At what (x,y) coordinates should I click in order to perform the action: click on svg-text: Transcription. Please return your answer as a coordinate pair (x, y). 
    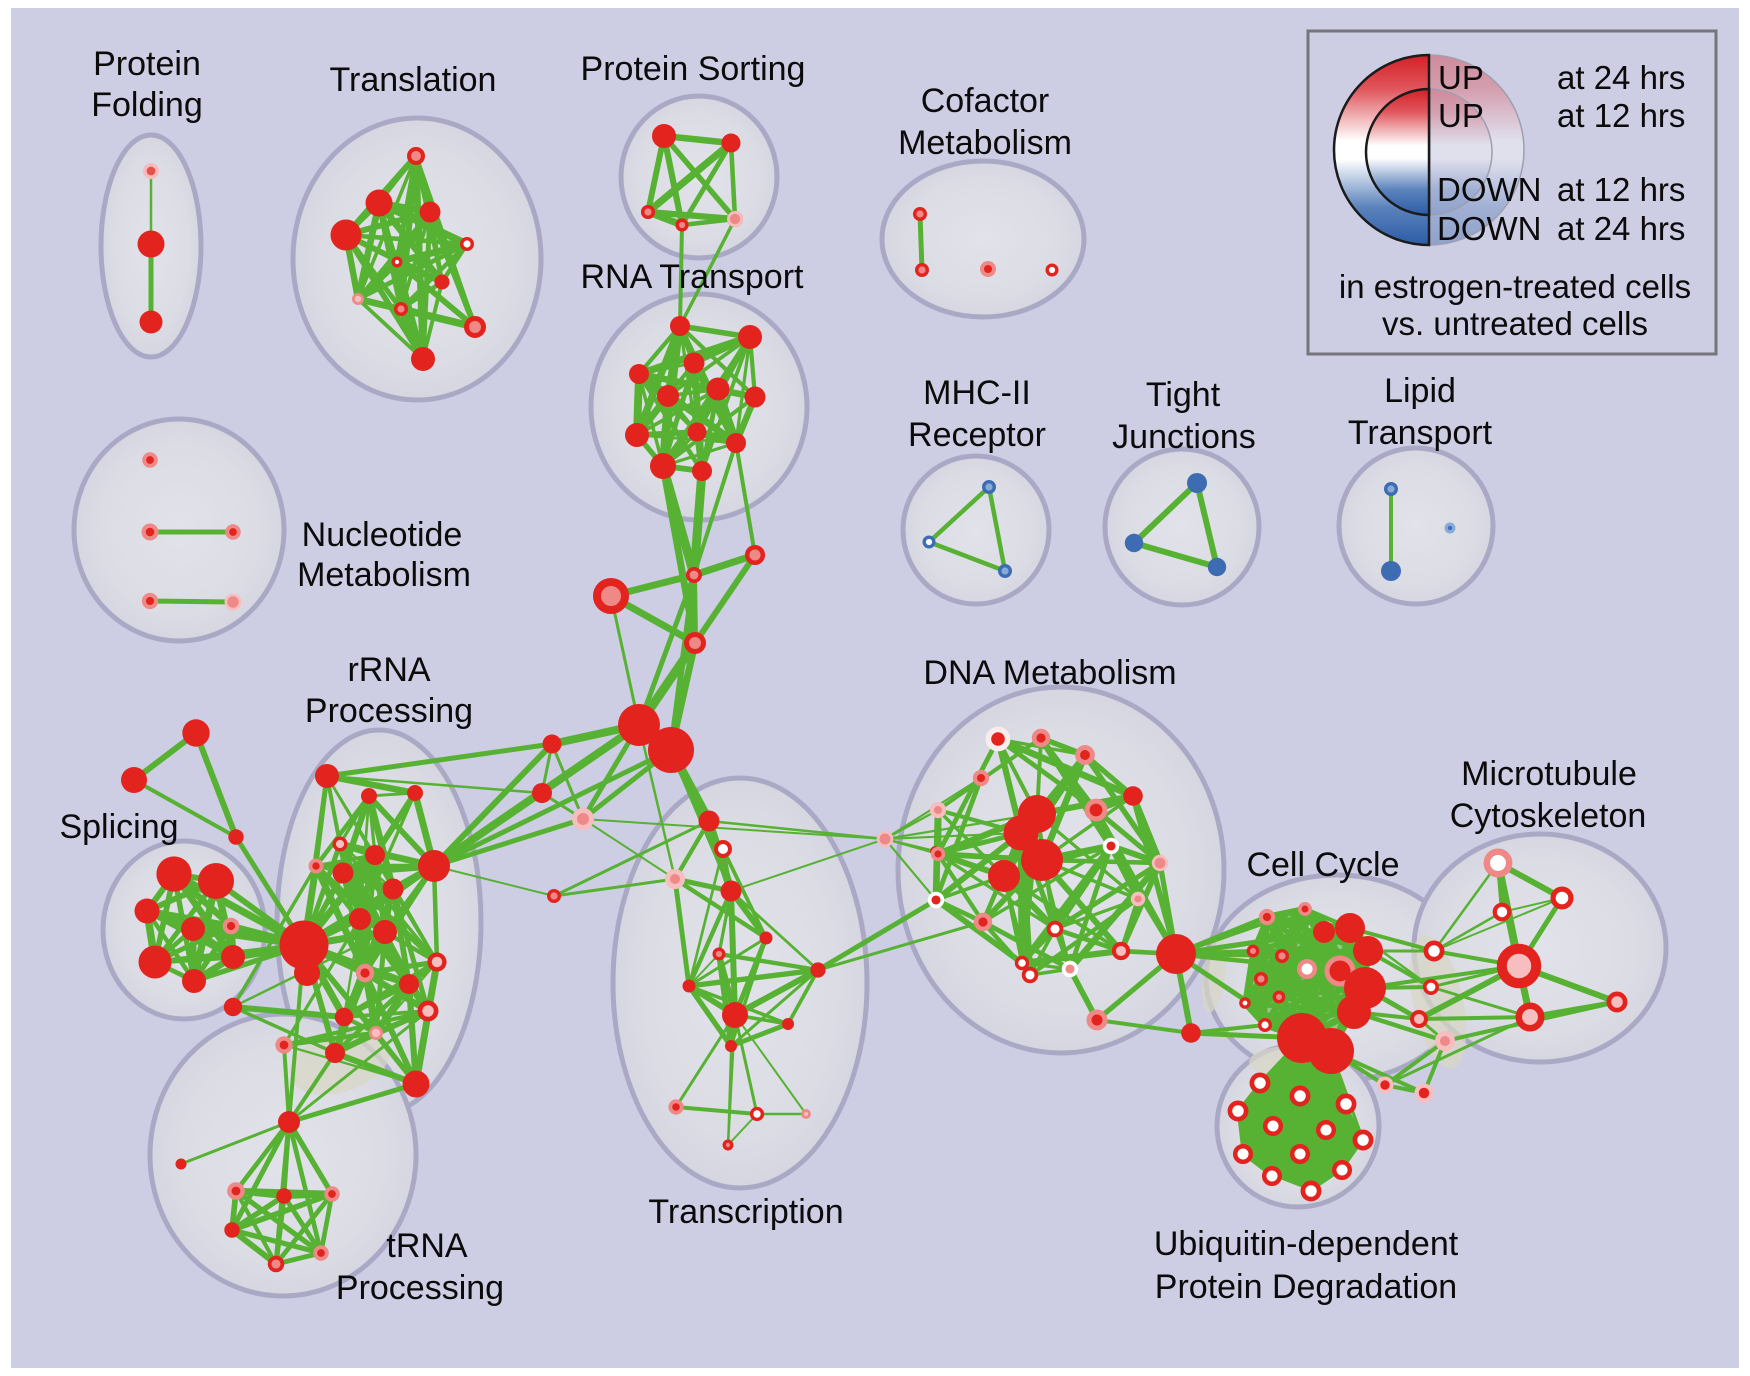
    Looking at the image, I should click on (745, 1212).